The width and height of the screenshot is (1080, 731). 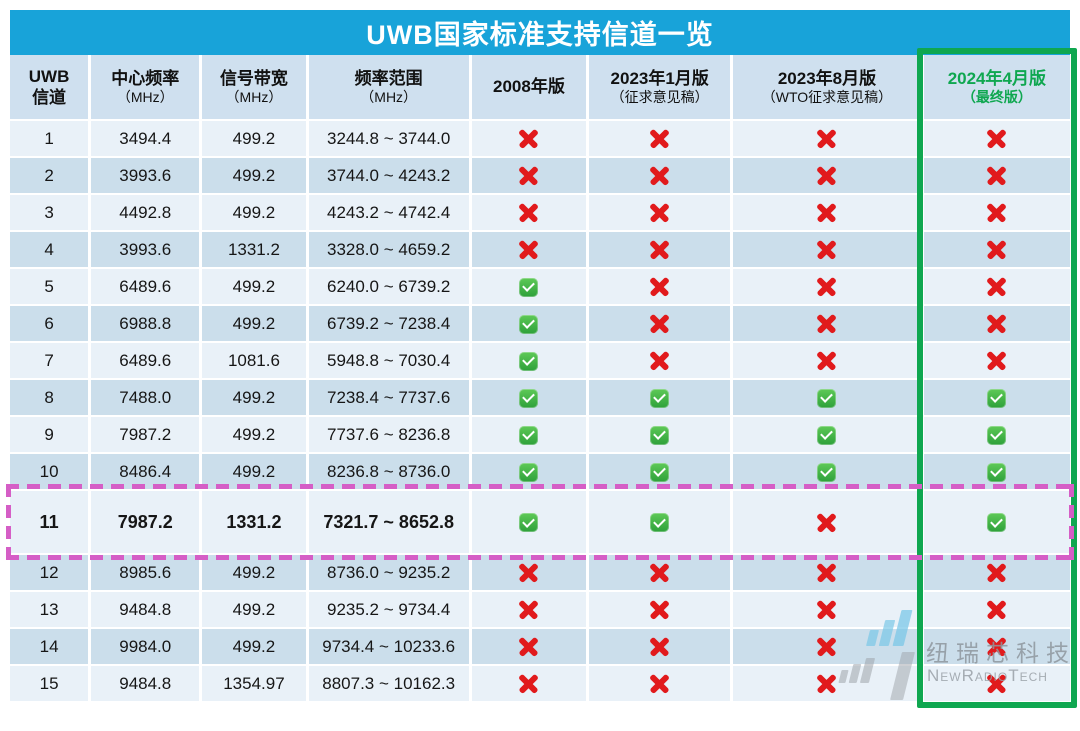 I want to click on cell-center-frequency: 6988.8, so click(x=145, y=323).